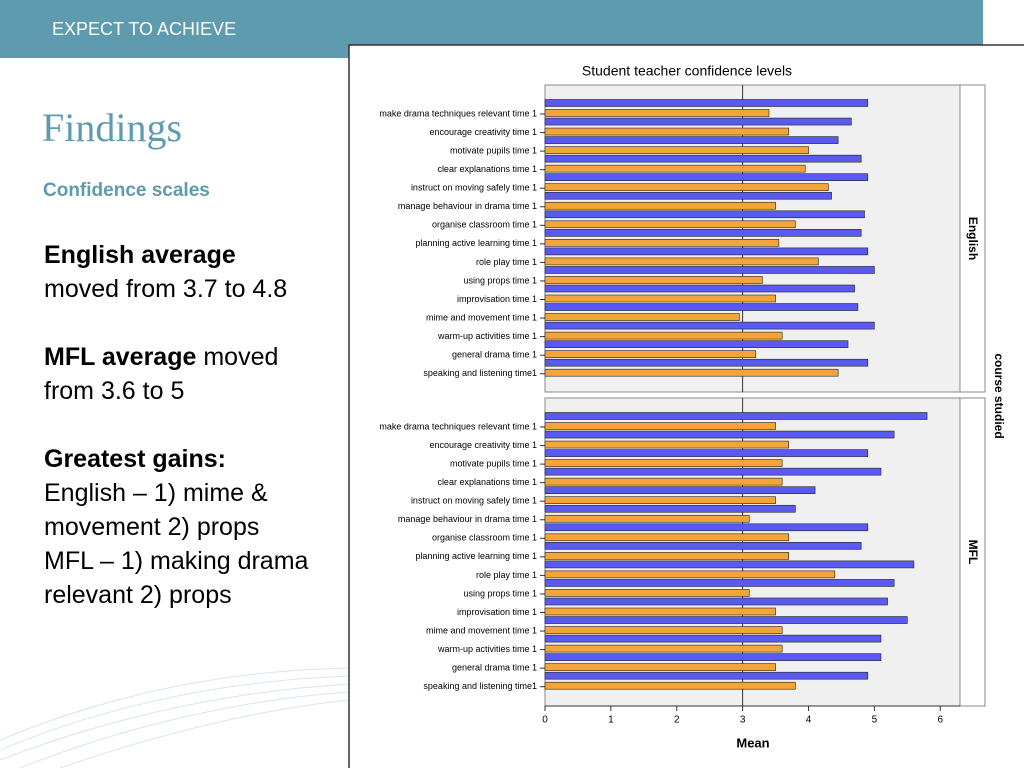 Image resolution: width=1024 pixels, height=768 pixels. What do you see at coordinates (126, 190) in the screenshot?
I see `slide-subtitle: Confidence scales` at bounding box center [126, 190].